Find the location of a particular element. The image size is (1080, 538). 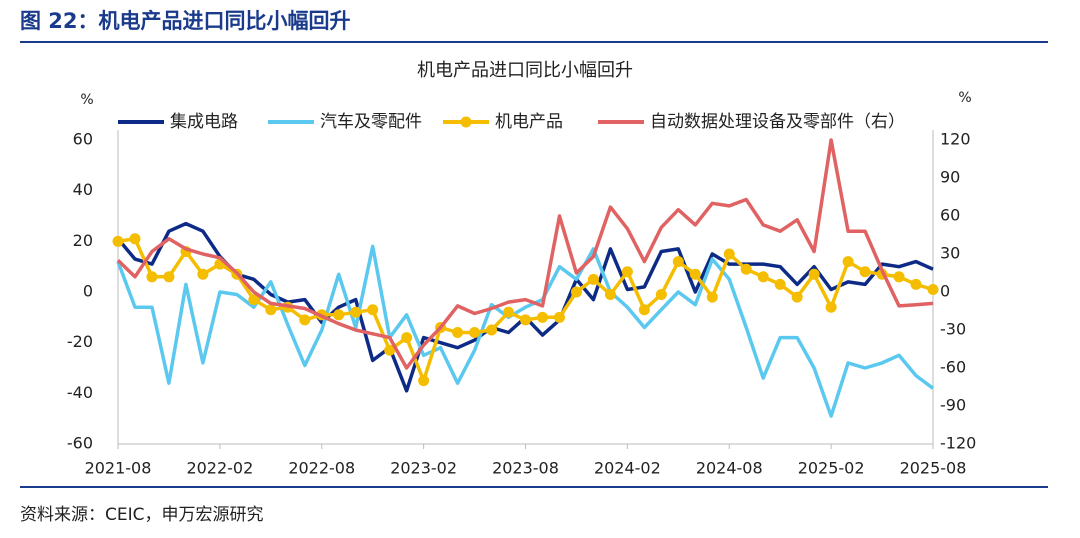

y-tick-label: 40 is located at coordinates (83, 189).